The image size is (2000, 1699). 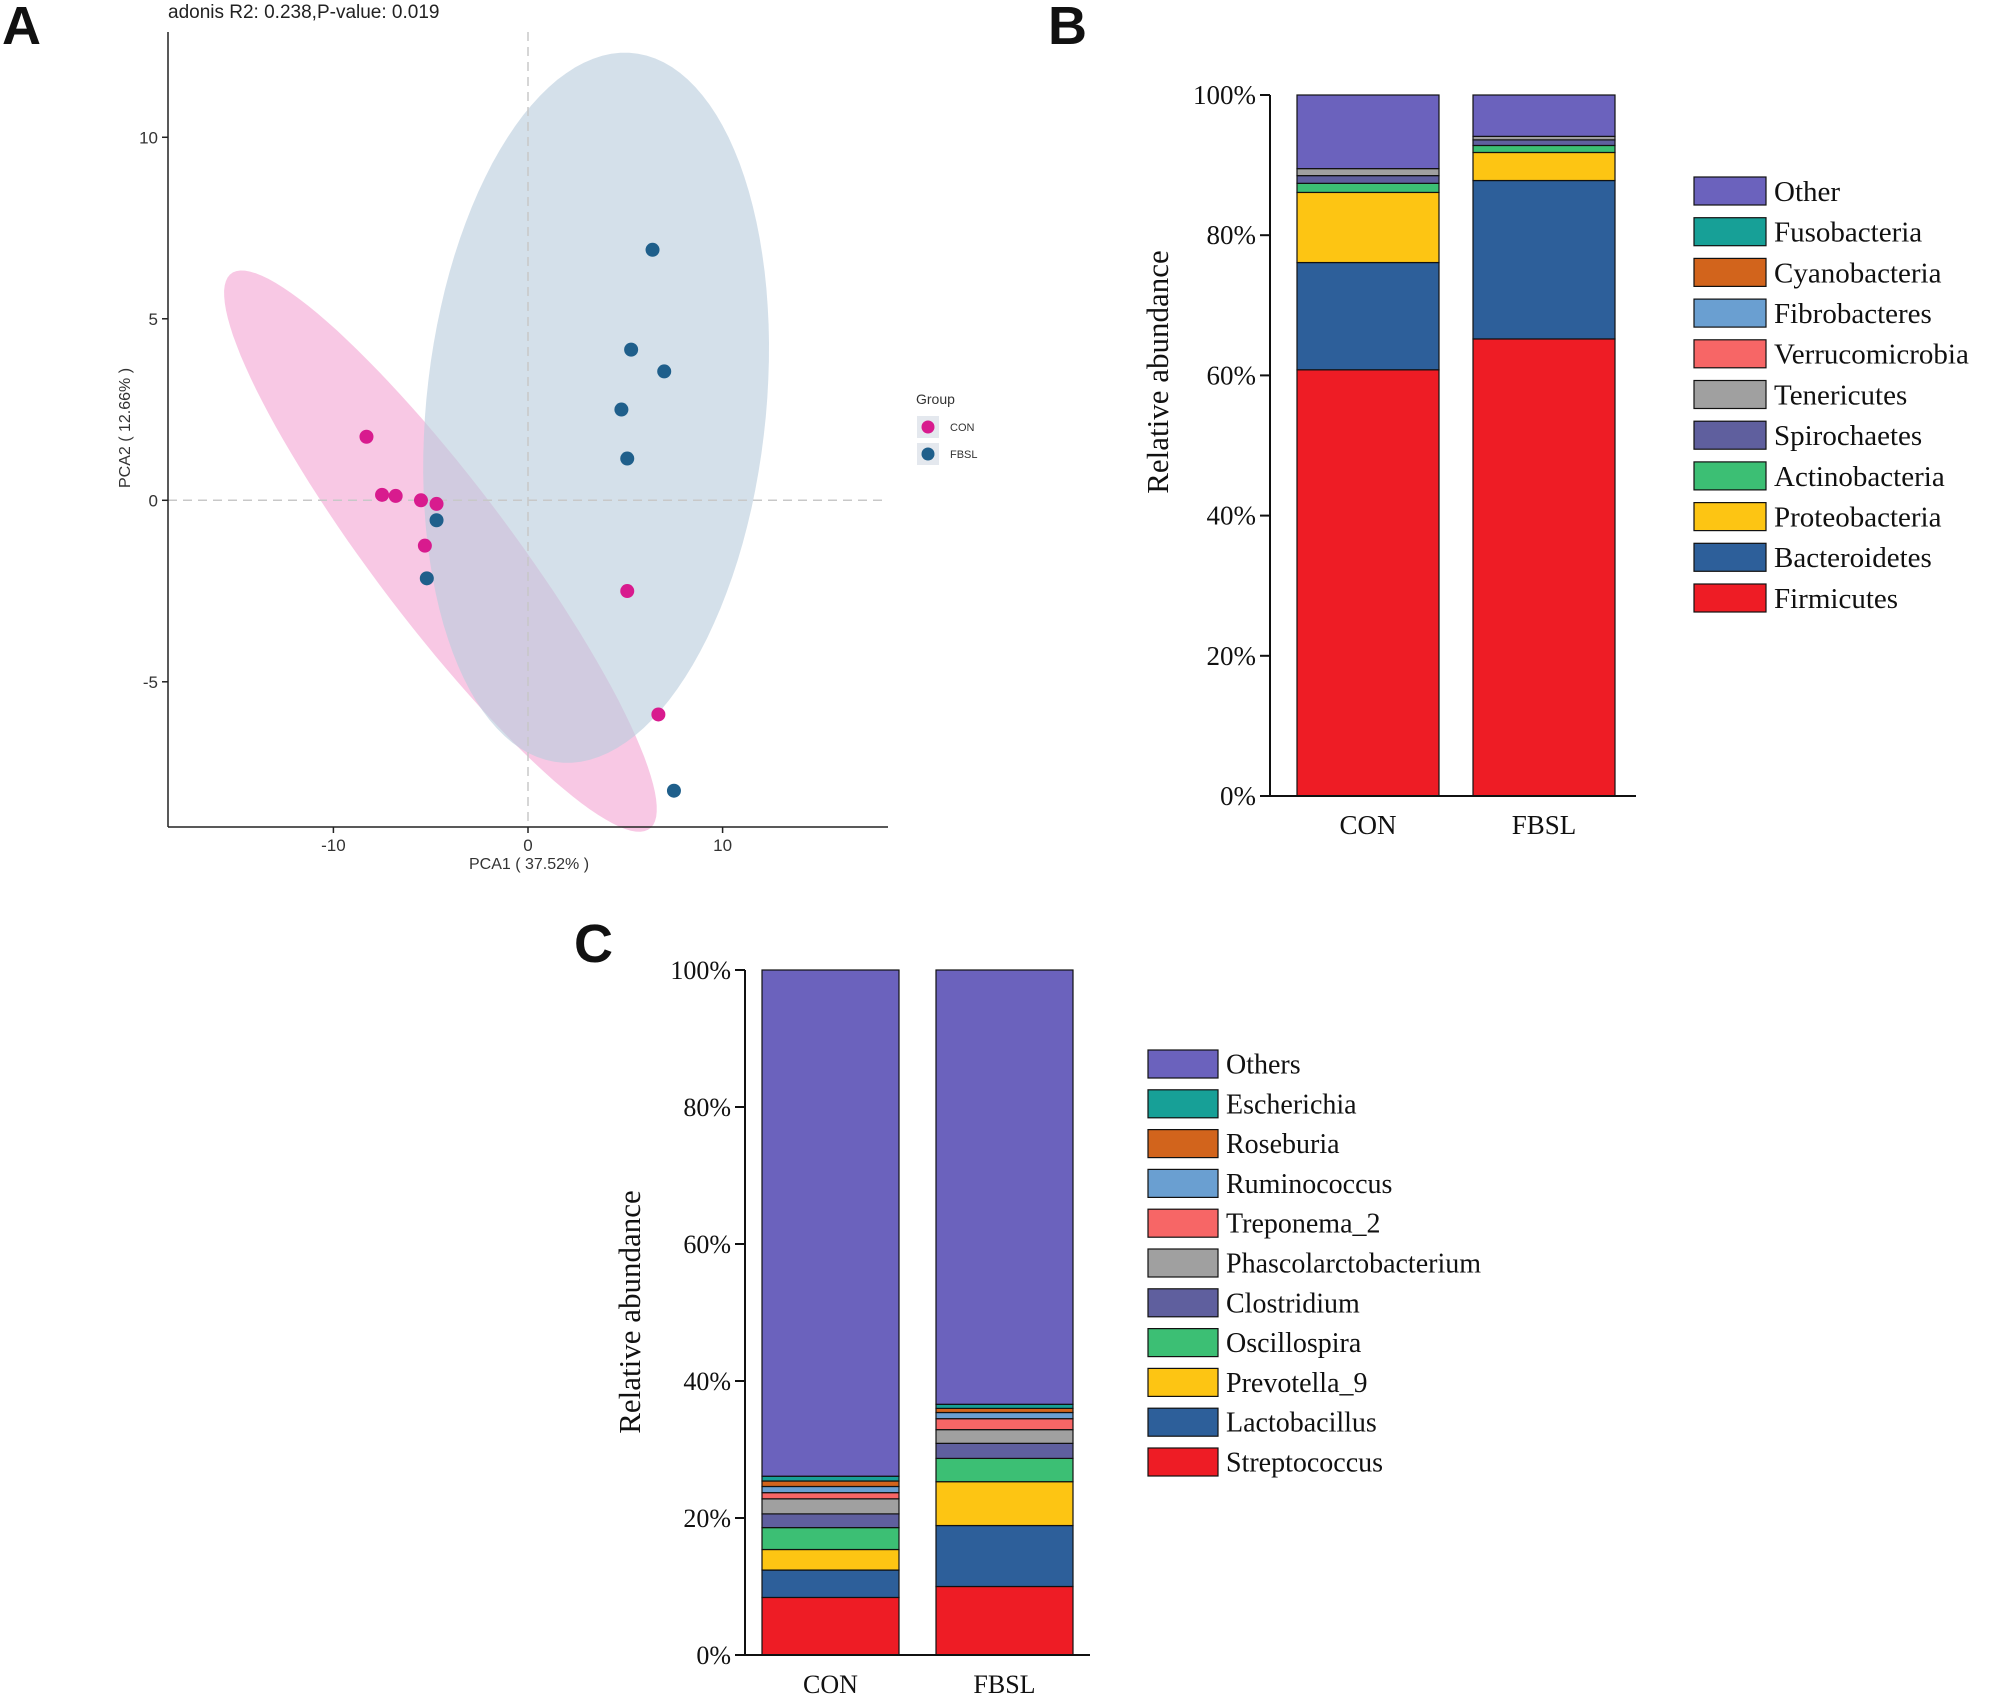 What do you see at coordinates (1004, 1410) in the screenshot?
I see `bar-fbsl-roseburia` at bounding box center [1004, 1410].